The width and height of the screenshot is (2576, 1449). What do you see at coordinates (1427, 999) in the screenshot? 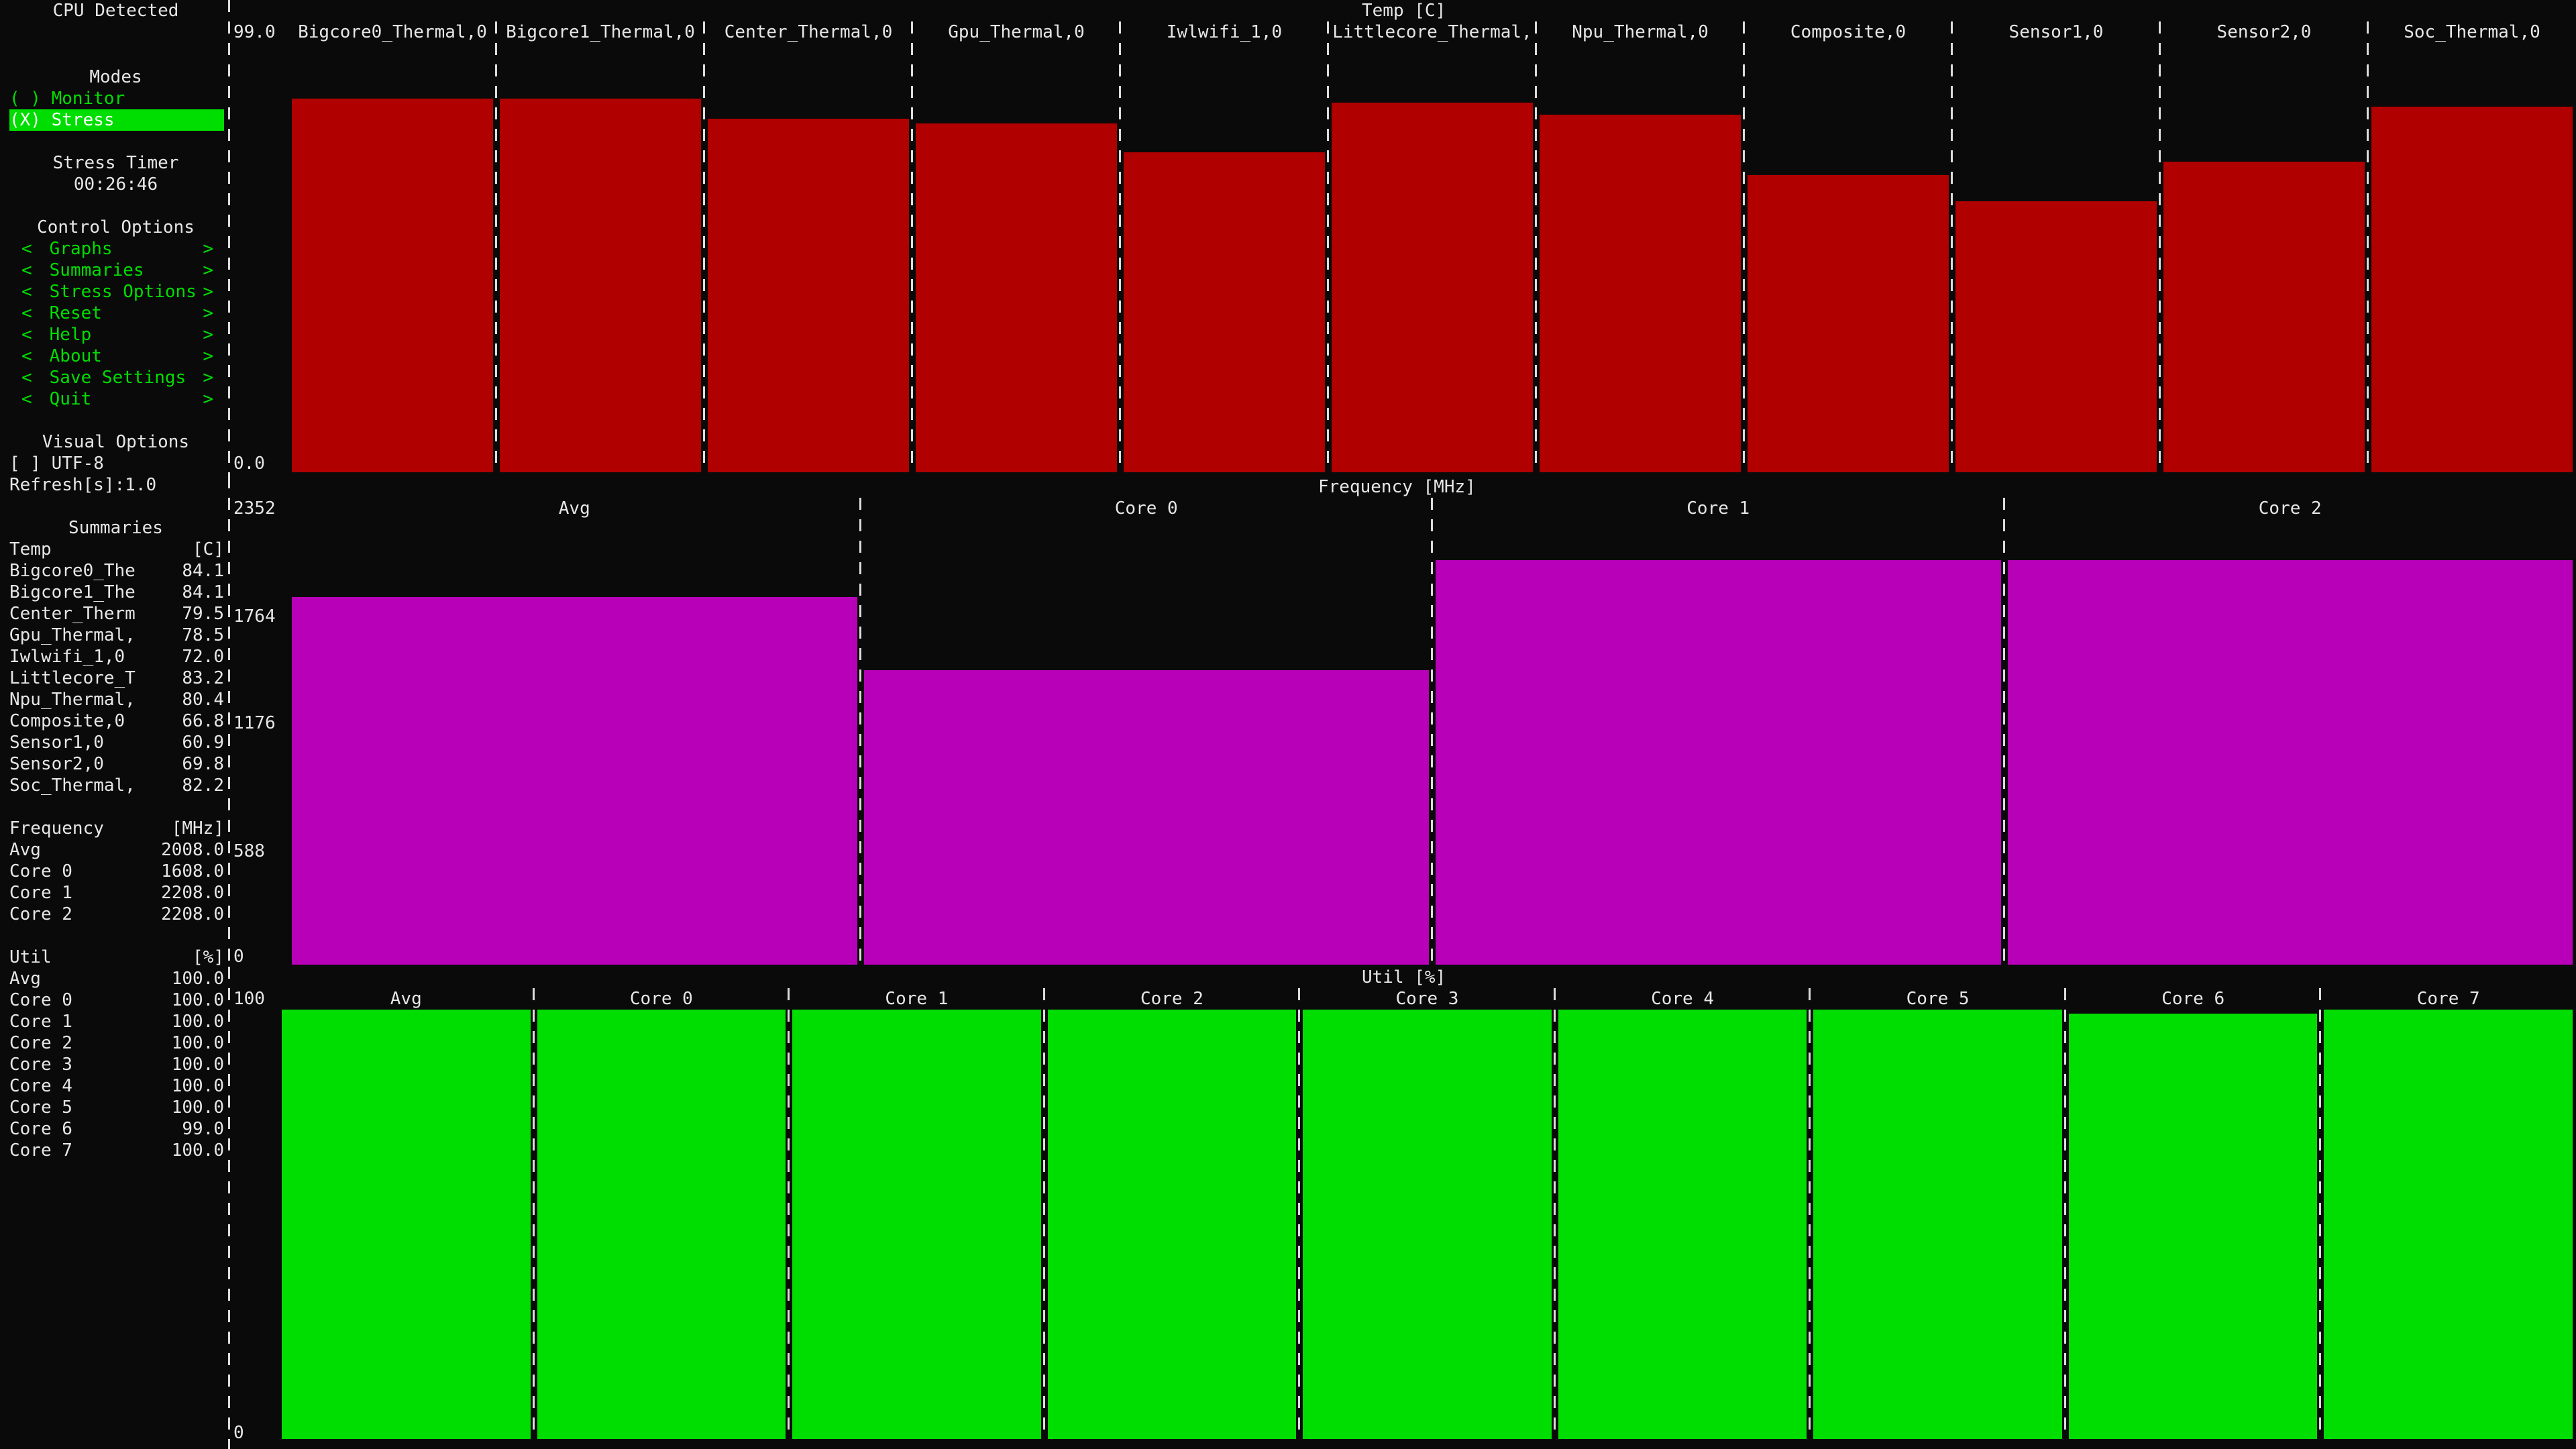
I see `util-column-label: Core 3` at bounding box center [1427, 999].